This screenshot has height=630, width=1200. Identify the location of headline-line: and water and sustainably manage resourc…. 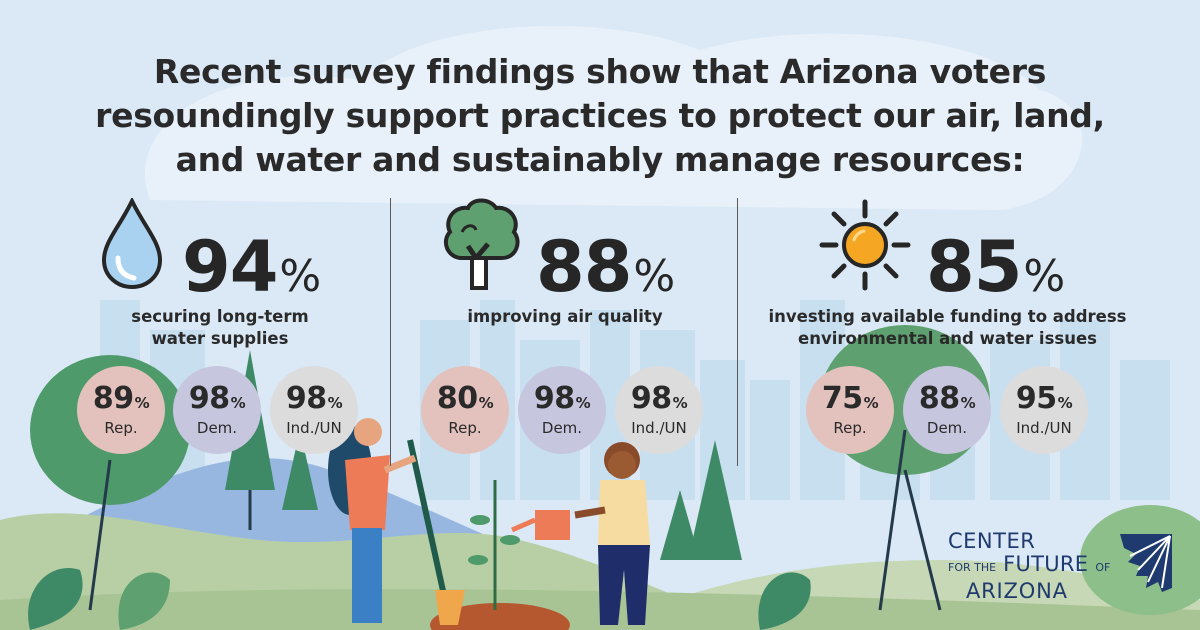
(600, 159).